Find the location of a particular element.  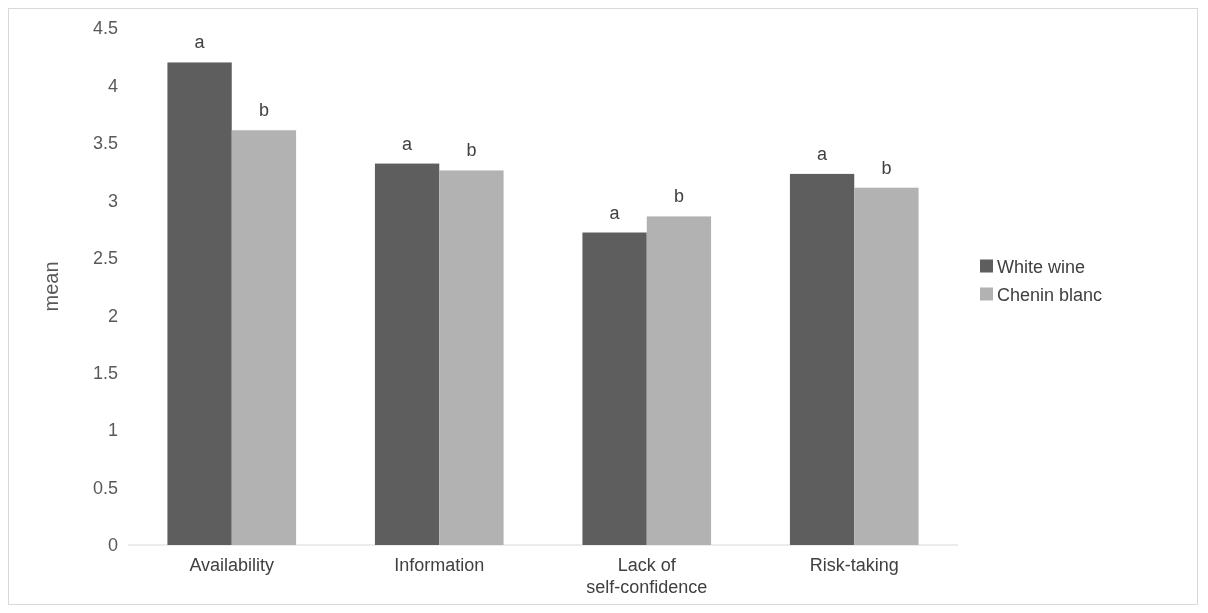

y-tick-label: 4 is located at coordinates (112, 85).